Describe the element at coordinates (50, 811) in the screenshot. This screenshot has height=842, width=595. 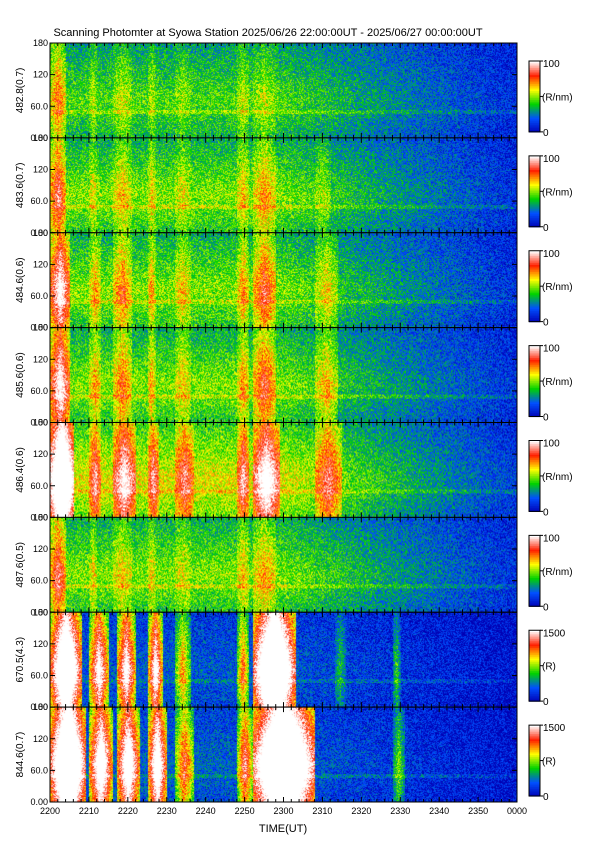
I see `x-tick-label: 2200` at that location.